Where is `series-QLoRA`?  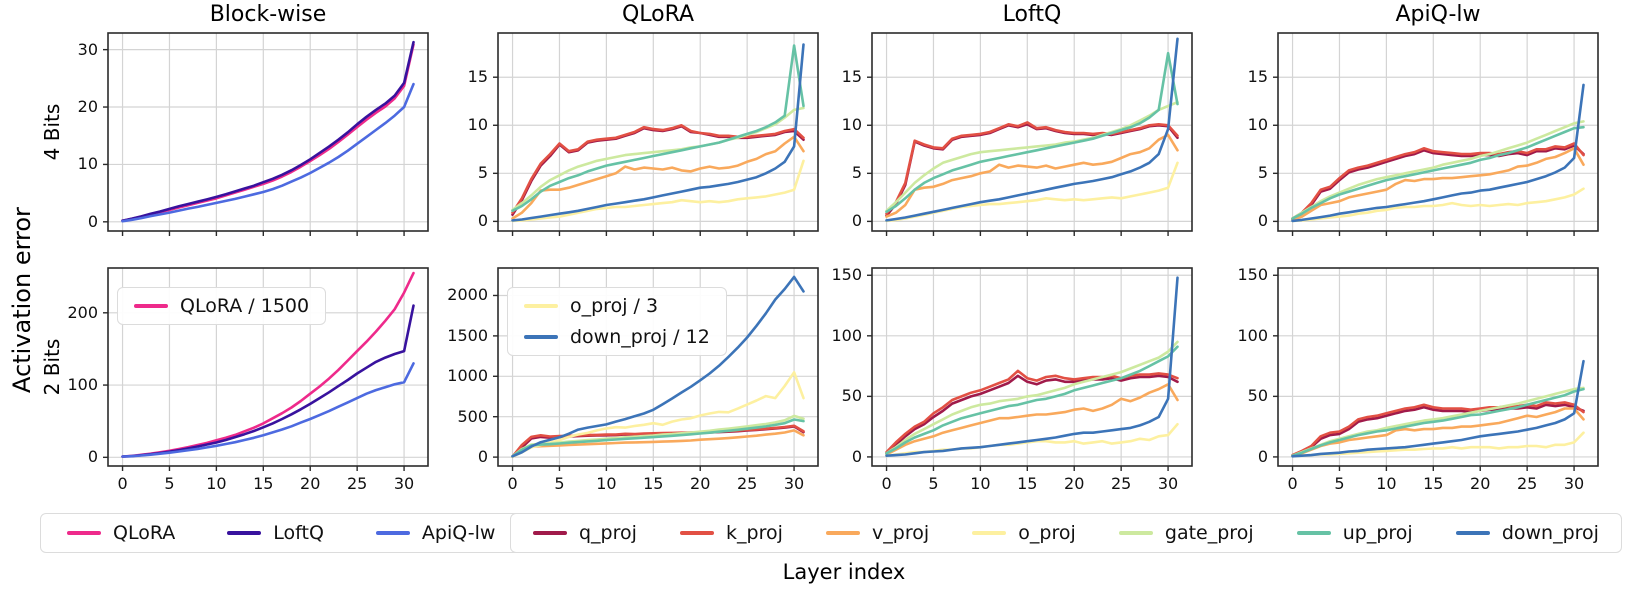
series-QLoRA is located at coordinates (268, 132).